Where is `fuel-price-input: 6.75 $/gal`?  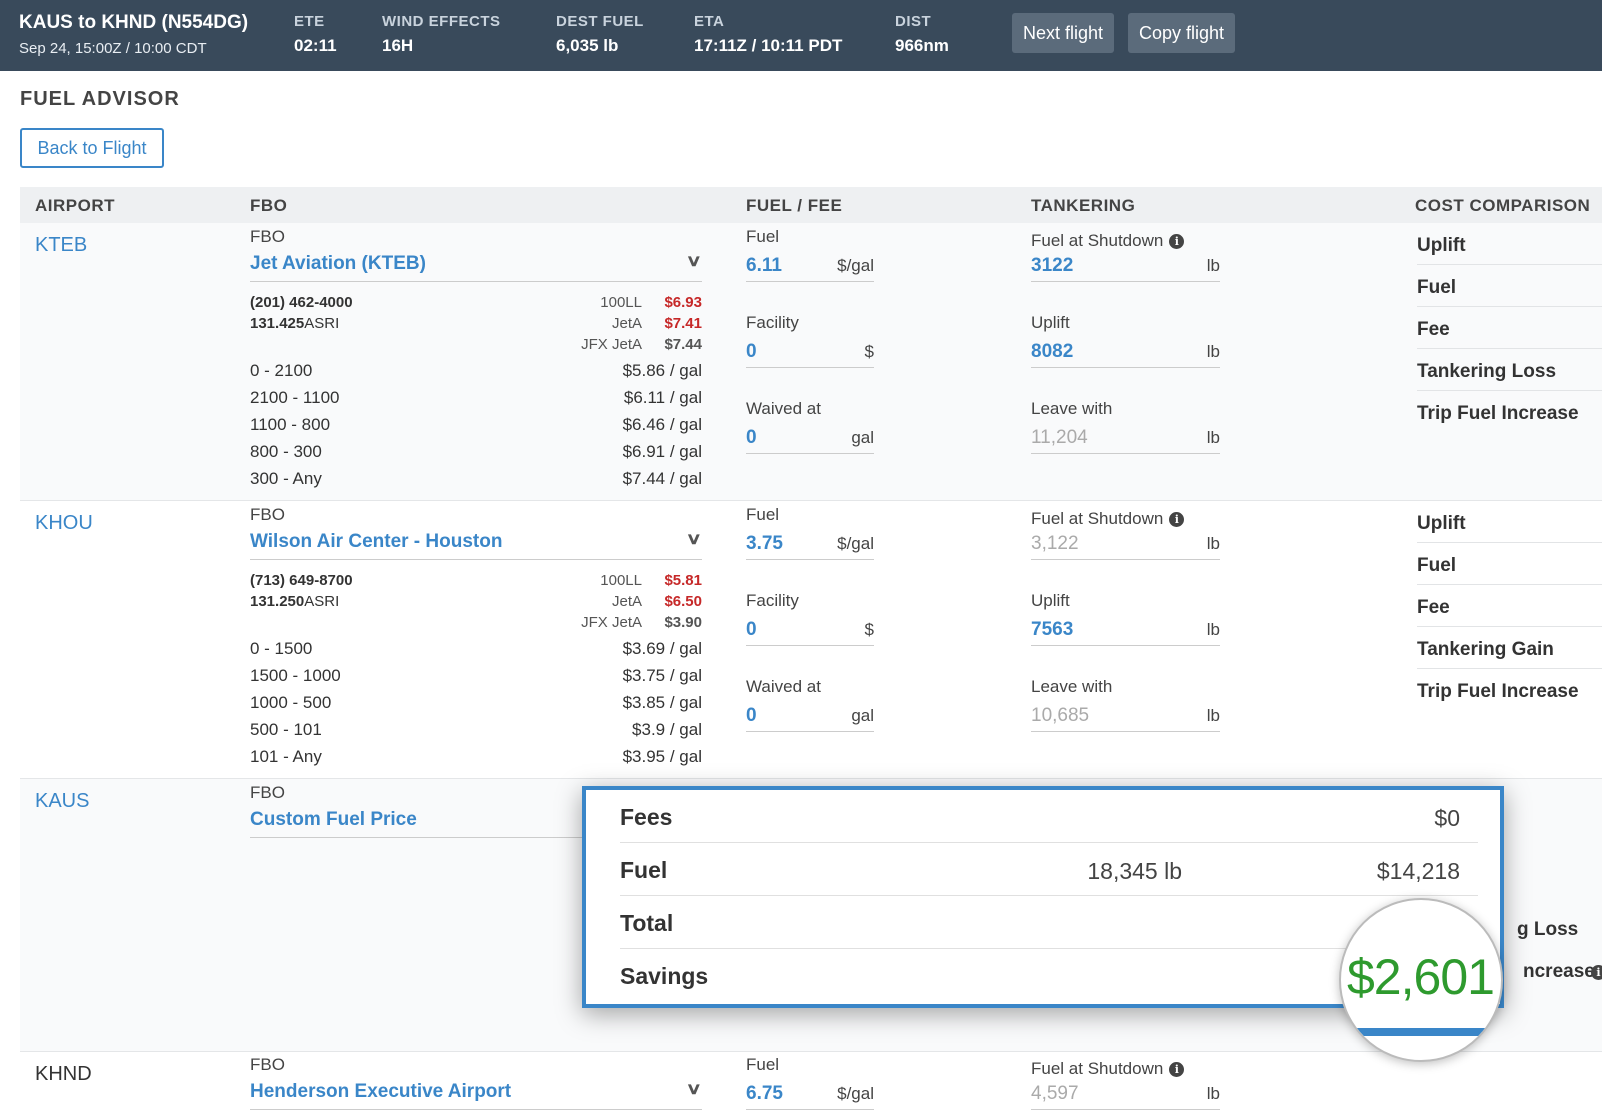
fuel-price-input: 6.75 $/gal is located at coordinates (810, 1095).